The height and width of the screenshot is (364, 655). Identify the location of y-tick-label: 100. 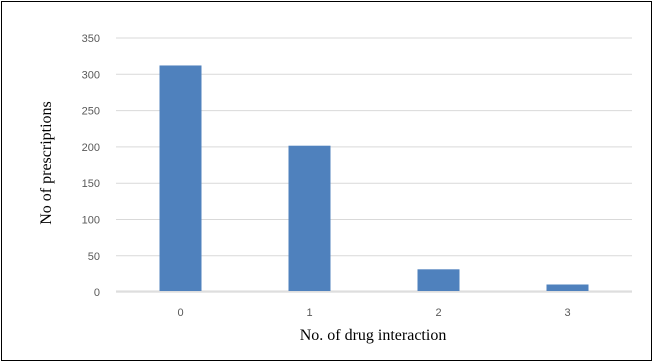
(91, 221).